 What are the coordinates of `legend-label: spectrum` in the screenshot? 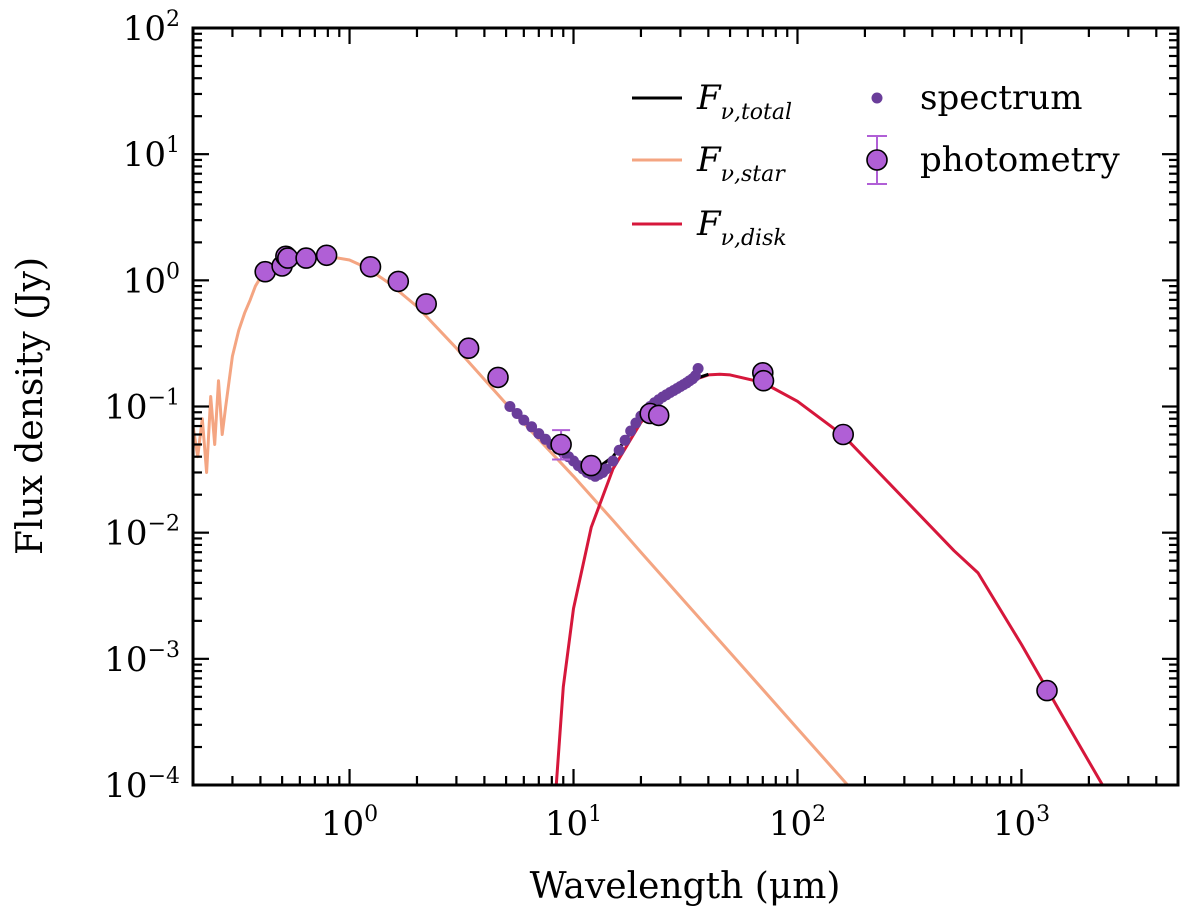 It's located at (1001, 98).